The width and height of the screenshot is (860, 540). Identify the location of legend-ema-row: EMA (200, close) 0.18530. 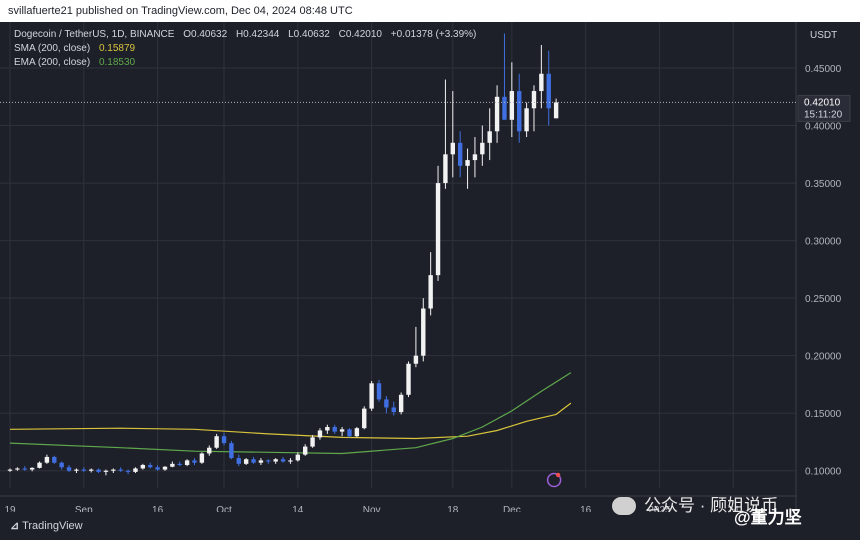
(245, 63).